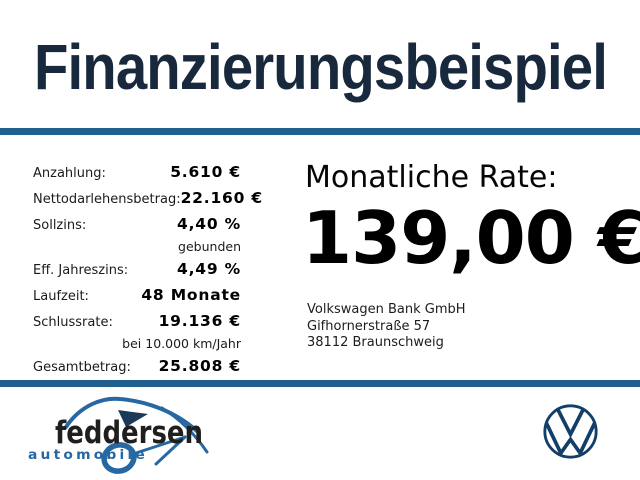  I want to click on finance-label: Sollzins:, so click(60, 225).